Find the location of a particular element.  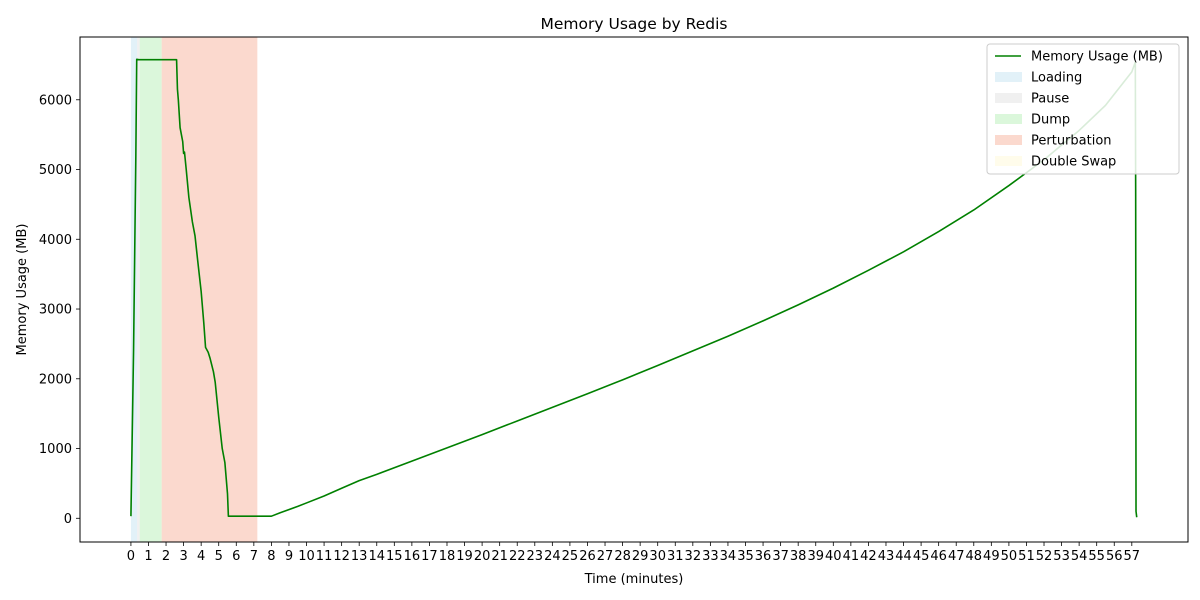

x-tick-label: 13 is located at coordinates (359, 556).